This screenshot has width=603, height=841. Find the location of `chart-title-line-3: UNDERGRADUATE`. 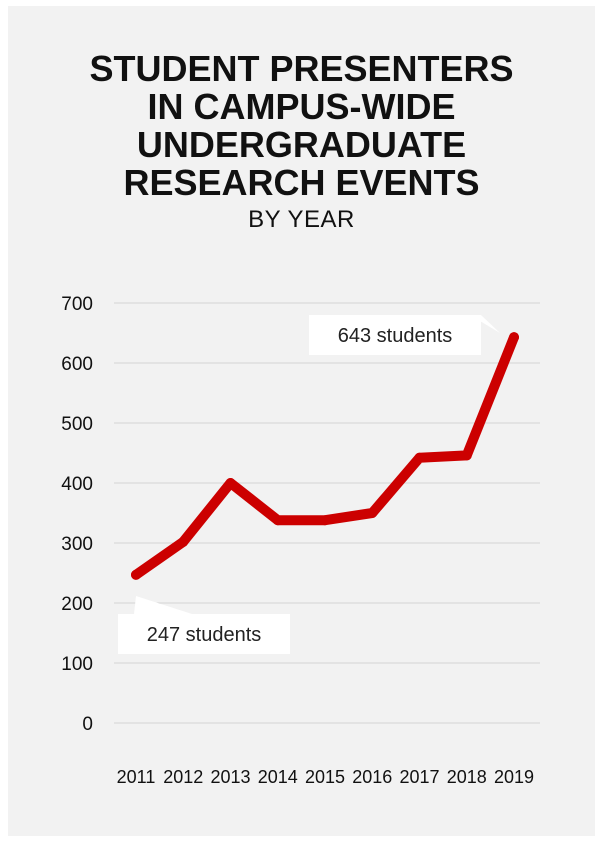

chart-title-line-3: UNDERGRADUATE is located at coordinates (301, 144).